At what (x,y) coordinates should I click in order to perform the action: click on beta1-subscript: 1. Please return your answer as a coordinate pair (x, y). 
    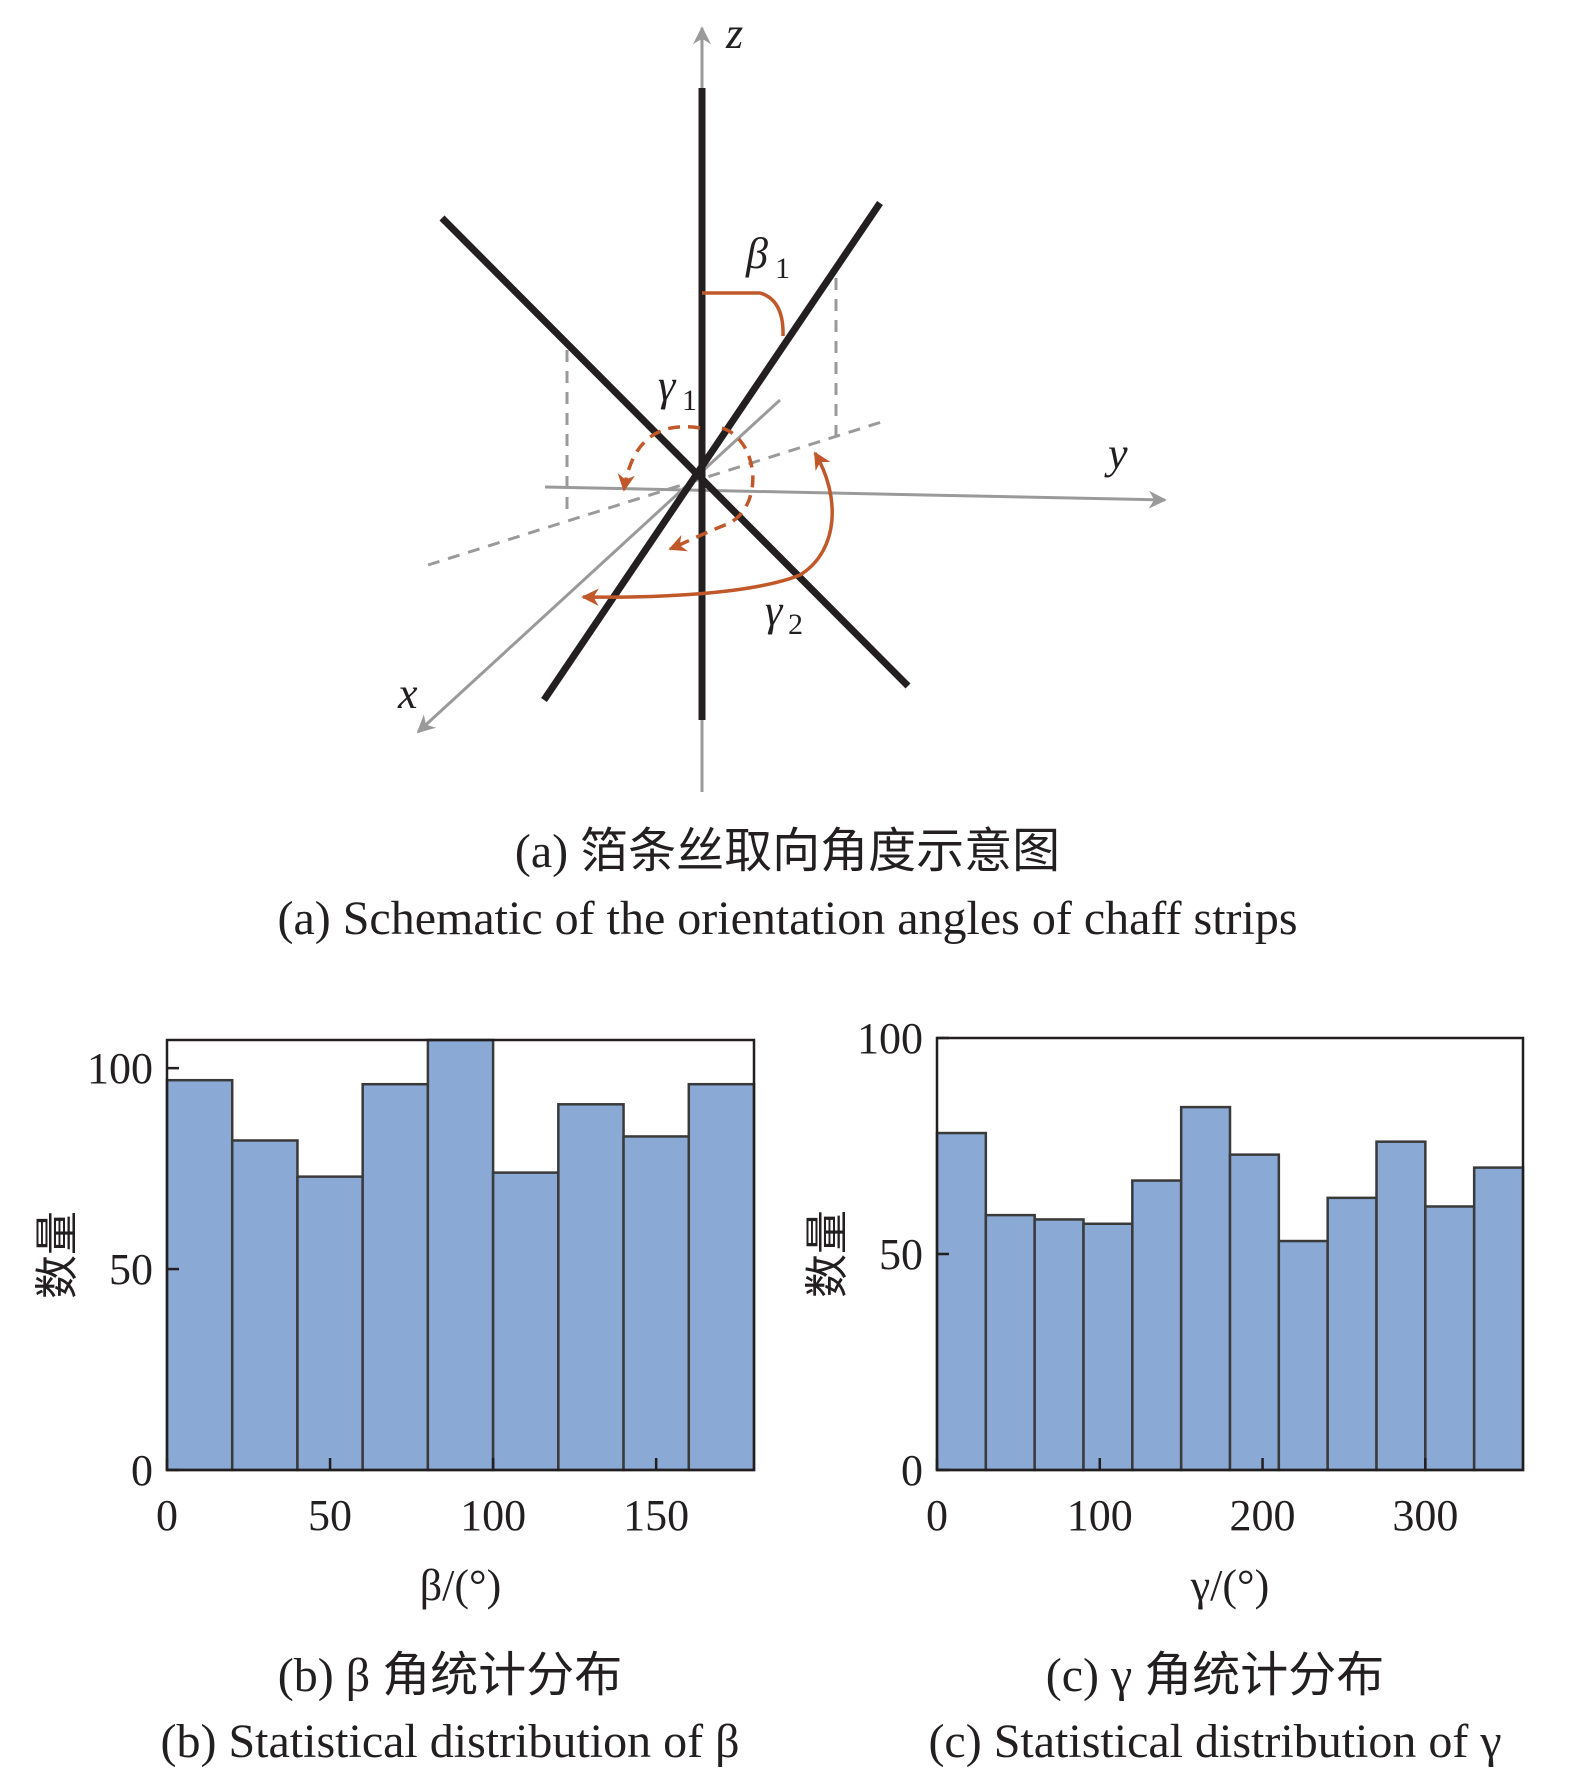
    Looking at the image, I should click on (782, 268).